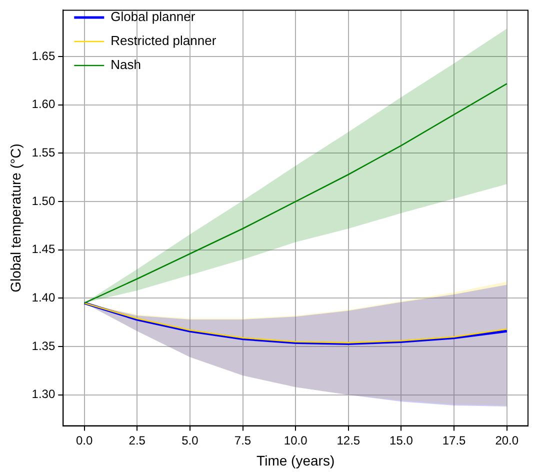 The image size is (542, 476). I want to click on legend-label: Nash, so click(126, 64).